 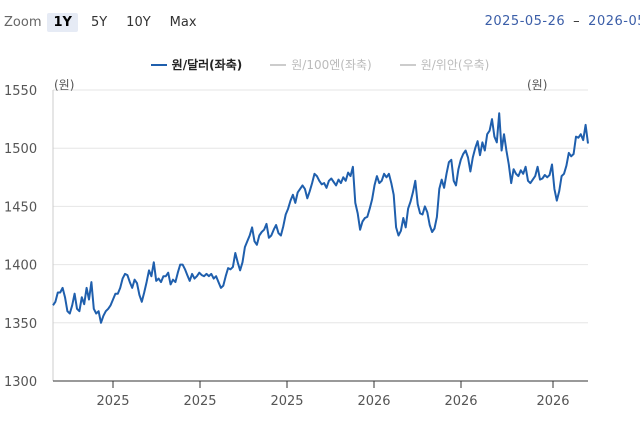 I want to click on zoom-5y-button: 5Y, so click(x=99, y=22).